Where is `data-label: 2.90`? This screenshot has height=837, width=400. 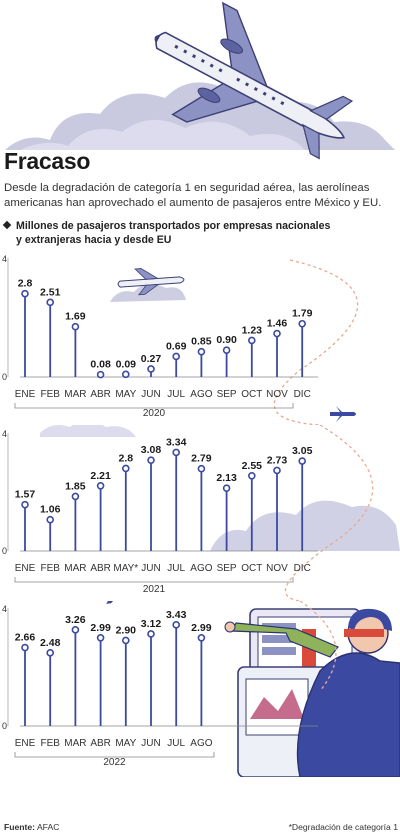
data-label: 2.90 is located at coordinates (126, 630).